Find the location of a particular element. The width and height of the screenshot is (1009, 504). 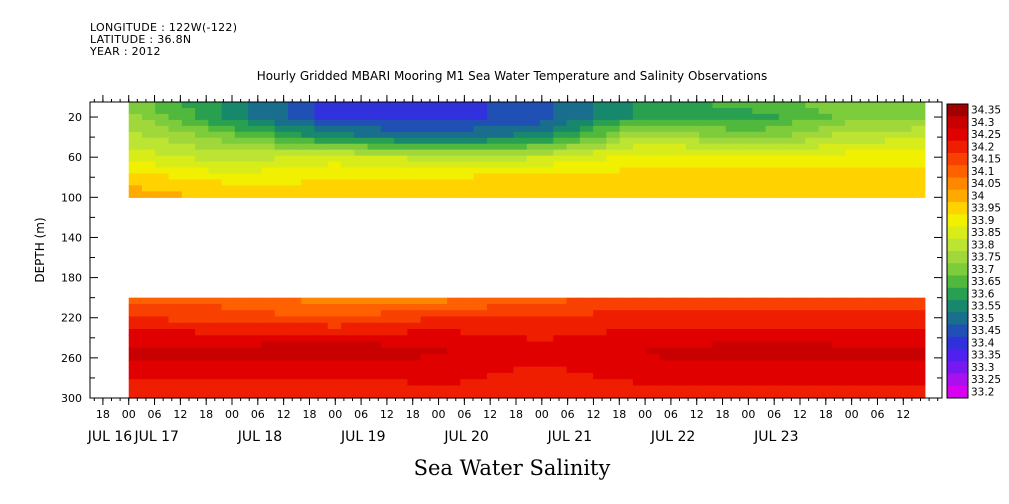

colorbar-label: 33.5 is located at coordinates (982, 319).